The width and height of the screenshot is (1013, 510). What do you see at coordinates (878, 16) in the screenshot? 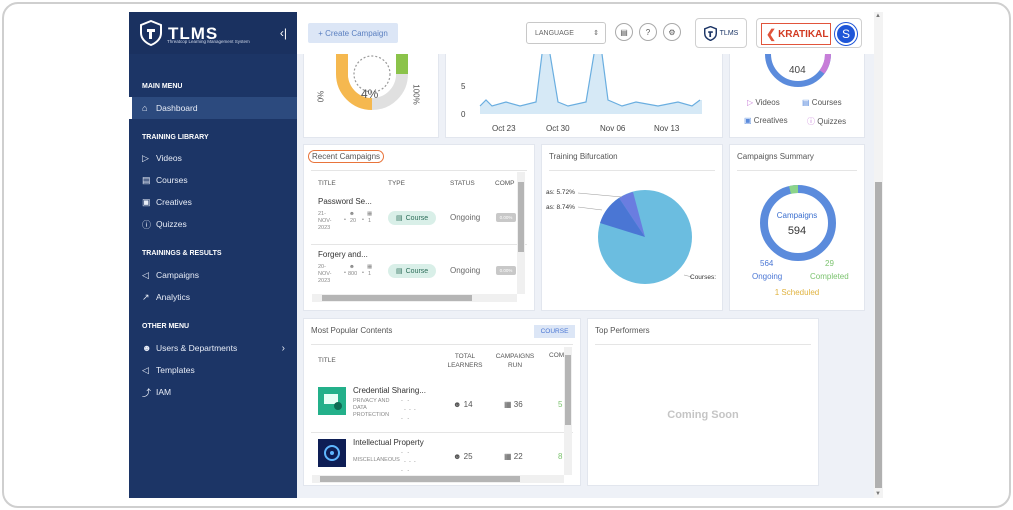
I see `scroll-up-icon: ▲` at bounding box center [878, 16].